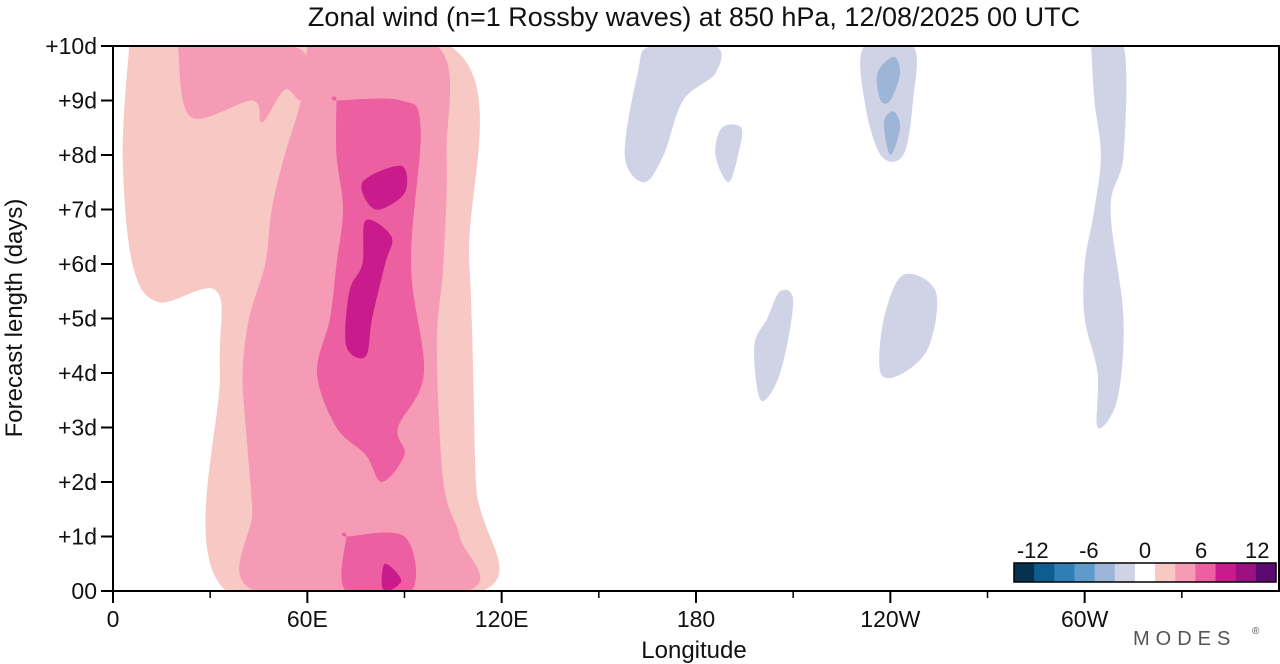 The width and height of the screenshot is (1280, 664). What do you see at coordinates (77, 373) in the screenshot?
I see `y-tick-label: +4d` at bounding box center [77, 373].